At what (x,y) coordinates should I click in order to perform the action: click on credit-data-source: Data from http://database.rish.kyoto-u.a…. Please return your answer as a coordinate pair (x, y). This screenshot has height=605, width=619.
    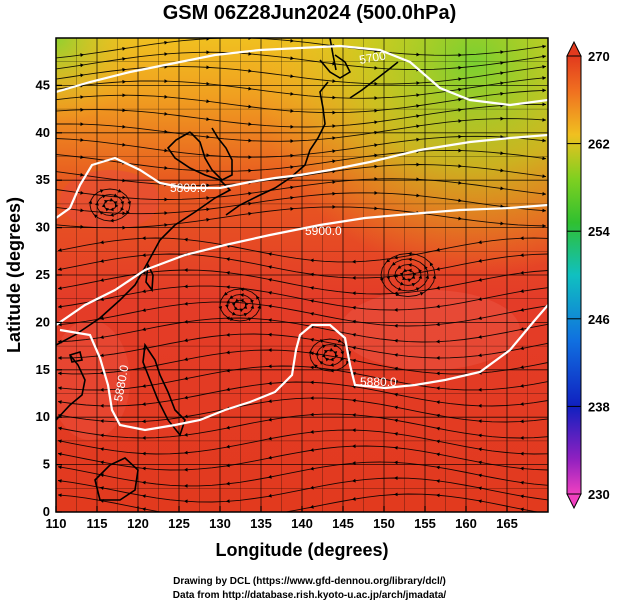
    Looking at the image, I should click on (309, 595).